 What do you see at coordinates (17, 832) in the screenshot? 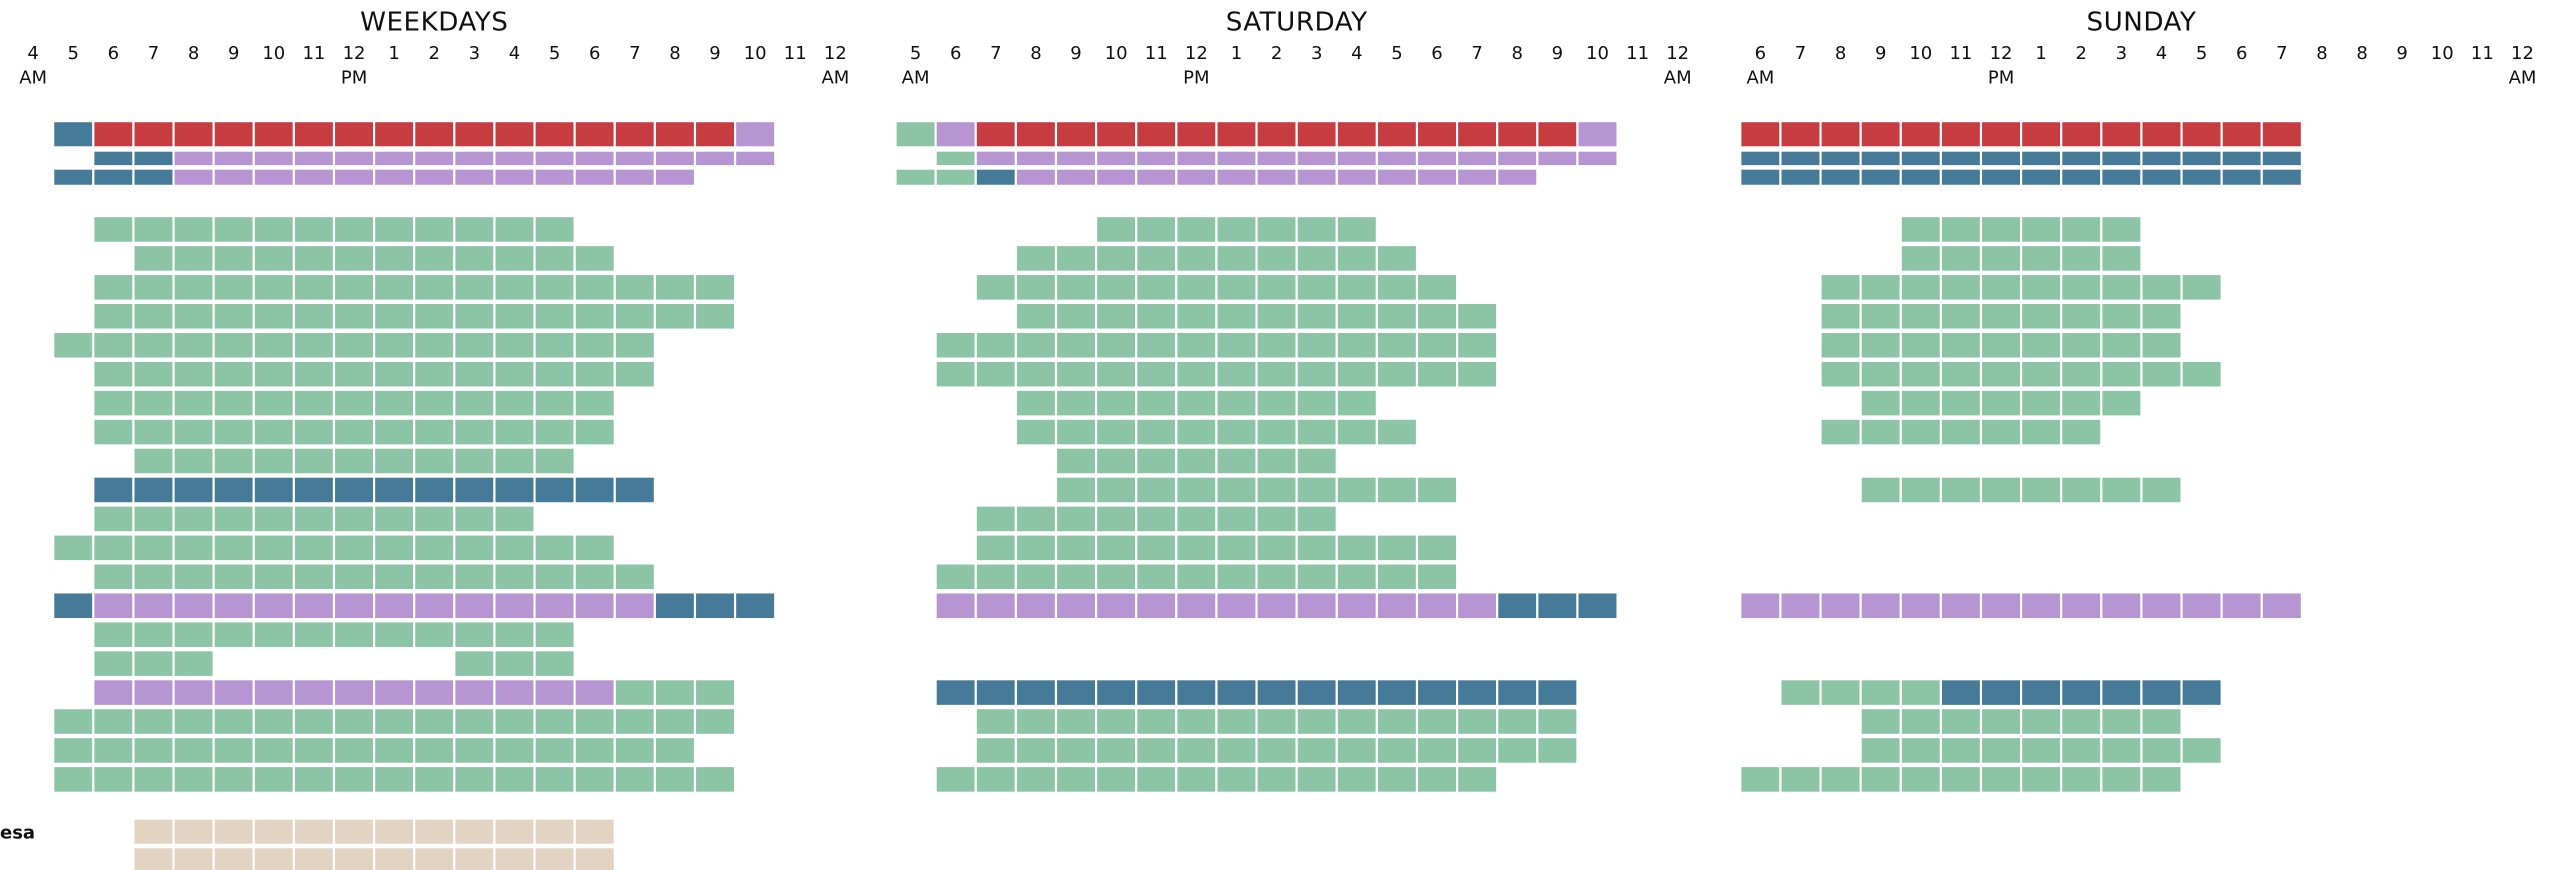
I see `row-label: esa` at bounding box center [17, 832].